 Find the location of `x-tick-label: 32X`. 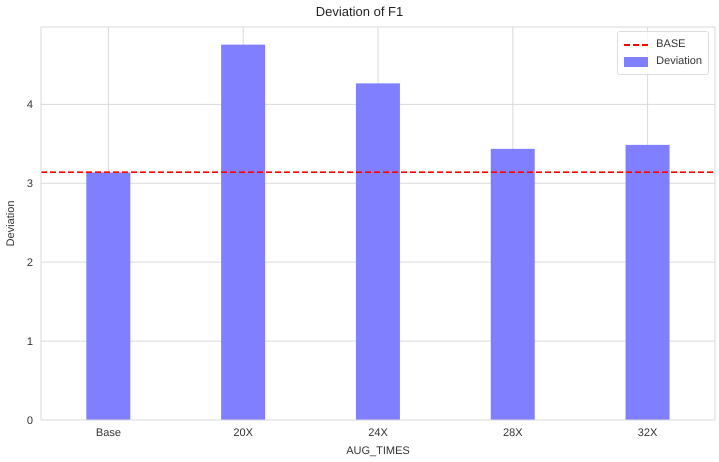

x-tick-label: 32X is located at coordinates (648, 432).